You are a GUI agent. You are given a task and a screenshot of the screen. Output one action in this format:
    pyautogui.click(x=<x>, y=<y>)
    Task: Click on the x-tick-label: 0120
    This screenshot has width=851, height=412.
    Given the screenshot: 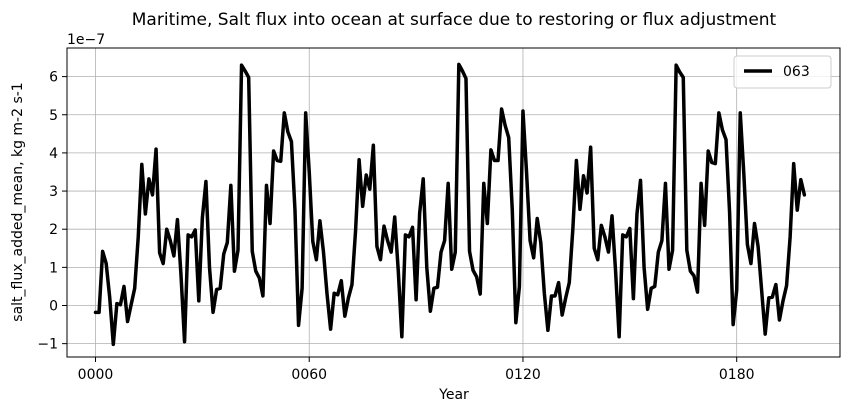 What is the action you would take?
    pyautogui.click(x=523, y=375)
    